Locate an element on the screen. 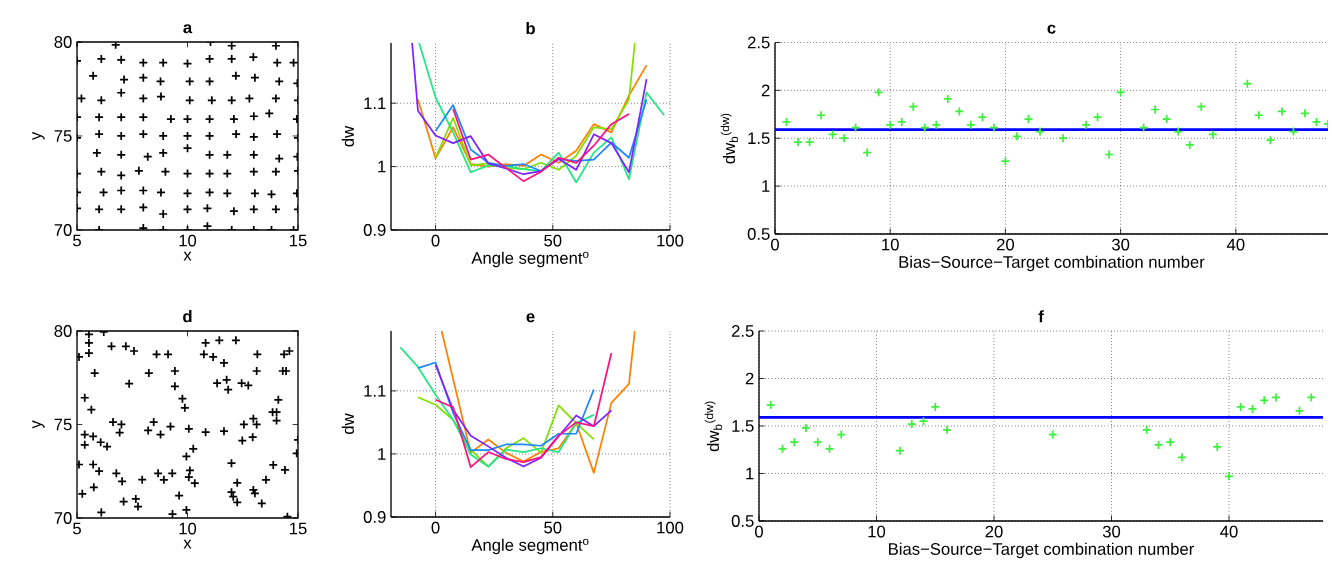 This screenshot has width=1332, height=577. chart-title: c is located at coordinates (1051, 29).